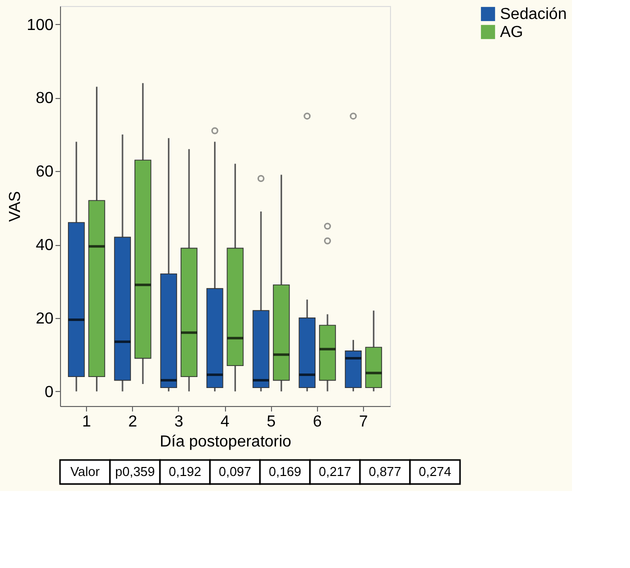 This screenshot has height=568, width=630. What do you see at coordinates (45, 99) in the screenshot?
I see `y-tick-label: 80` at bounding box center [45, 99].